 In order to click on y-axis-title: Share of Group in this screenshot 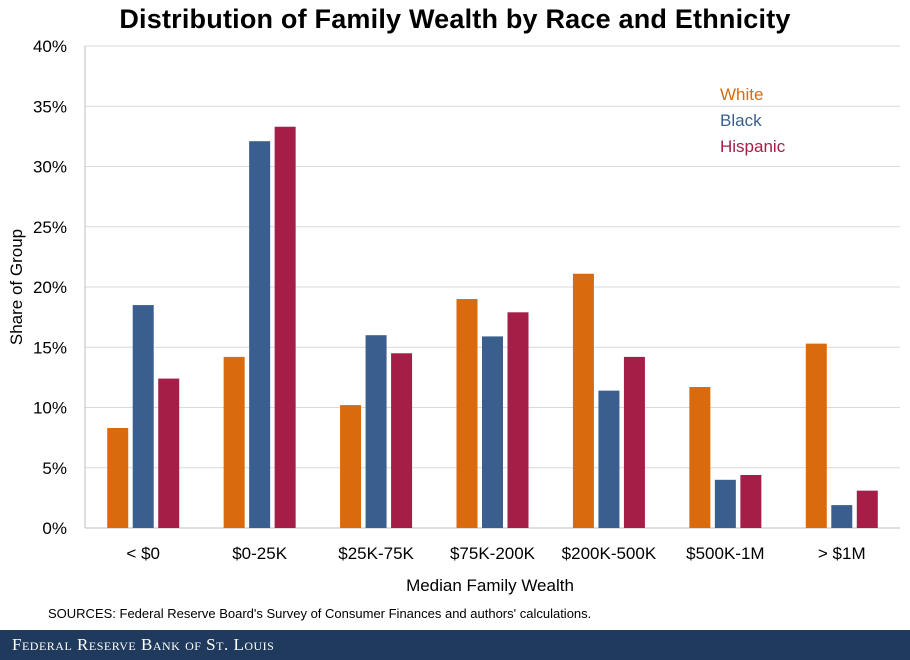, I will do `click(16, 287)`.